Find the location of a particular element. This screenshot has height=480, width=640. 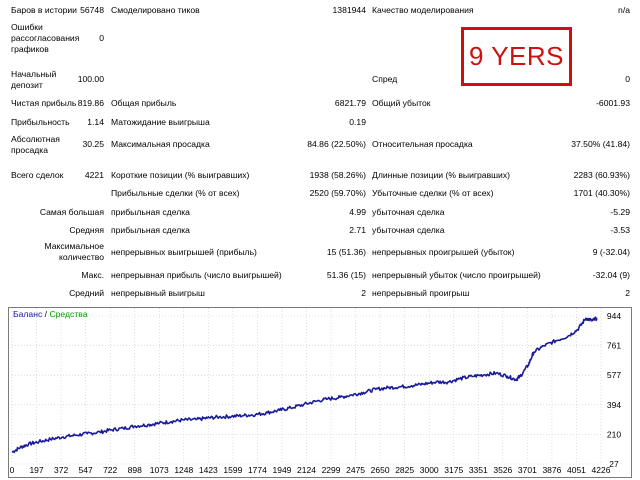

largest-loss-label: убыточная сделка is located at coordinates (408, 212).